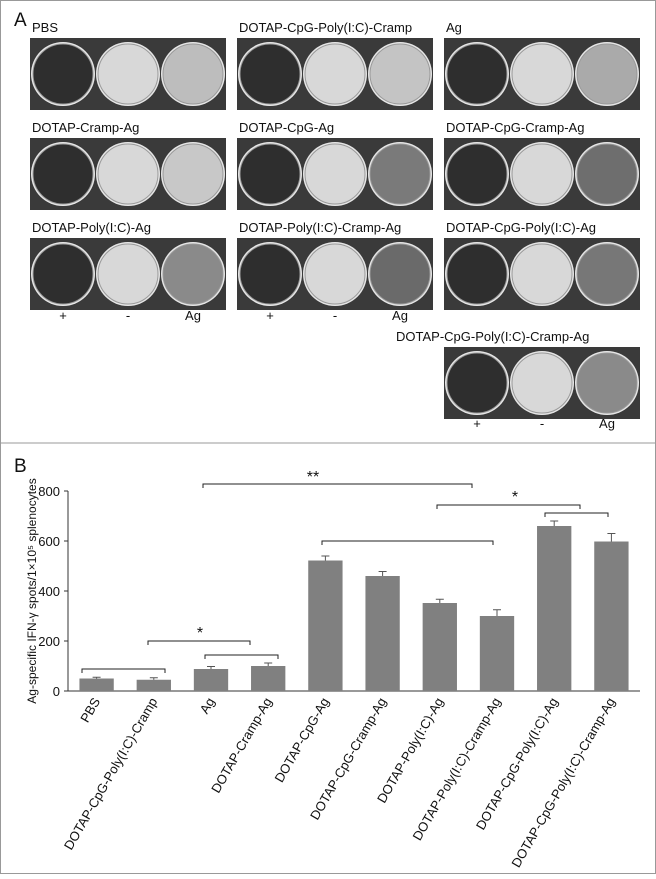 The image size is (656, 879). Describe the element at coordinates (49, 591) in the screenshot. I see `y-tick-label: 400` at that location.